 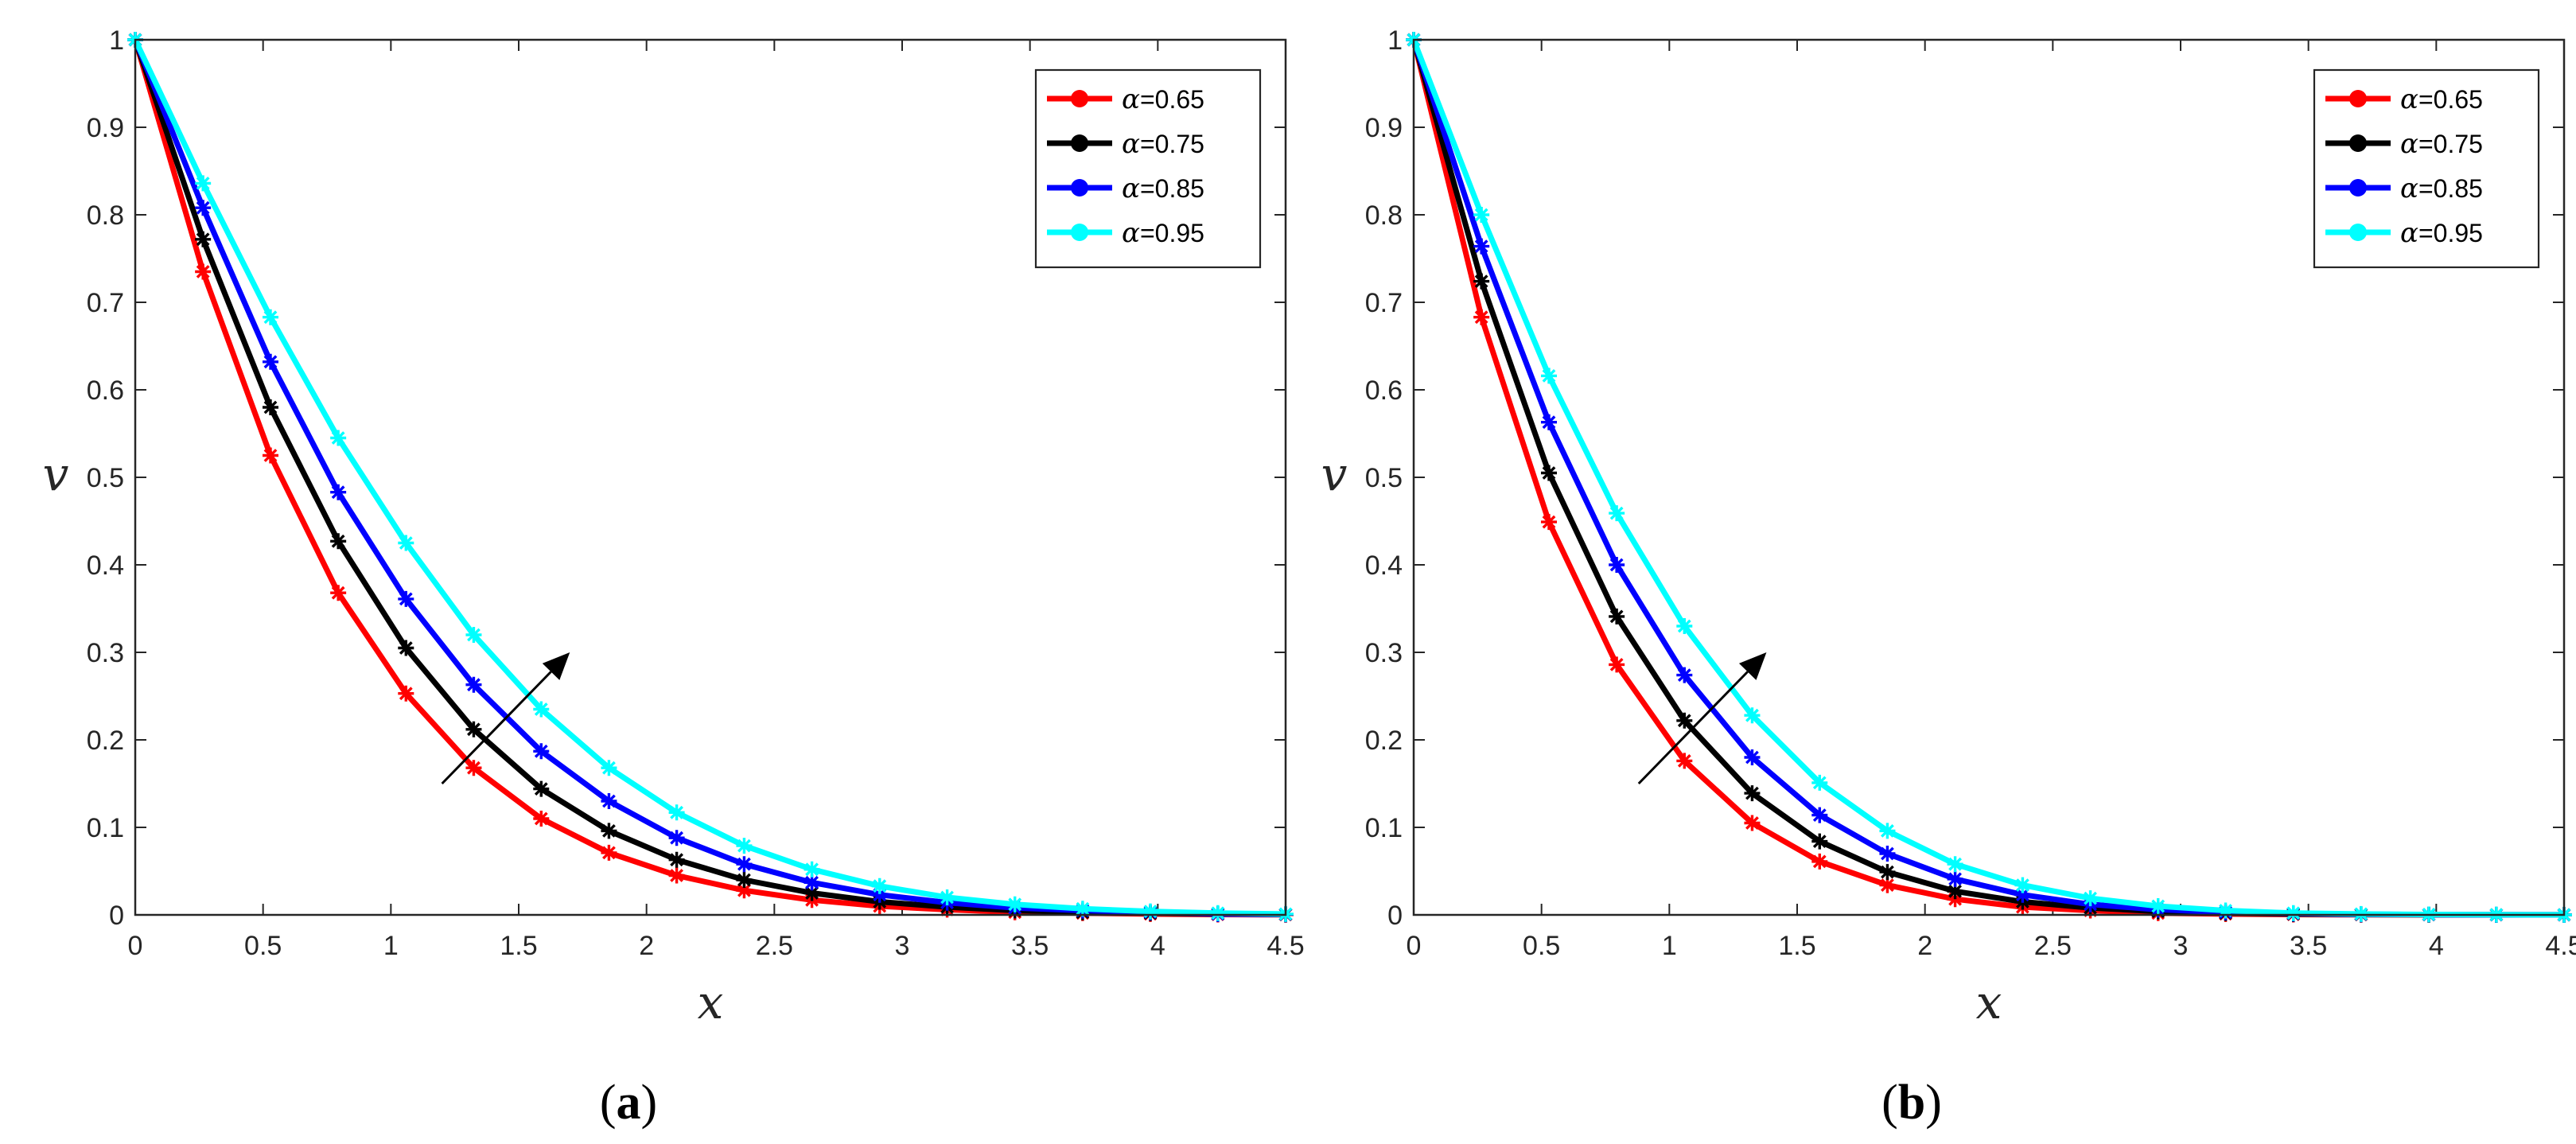 I want to click on legend-value: =0.85, so click(x=2451, y=189).